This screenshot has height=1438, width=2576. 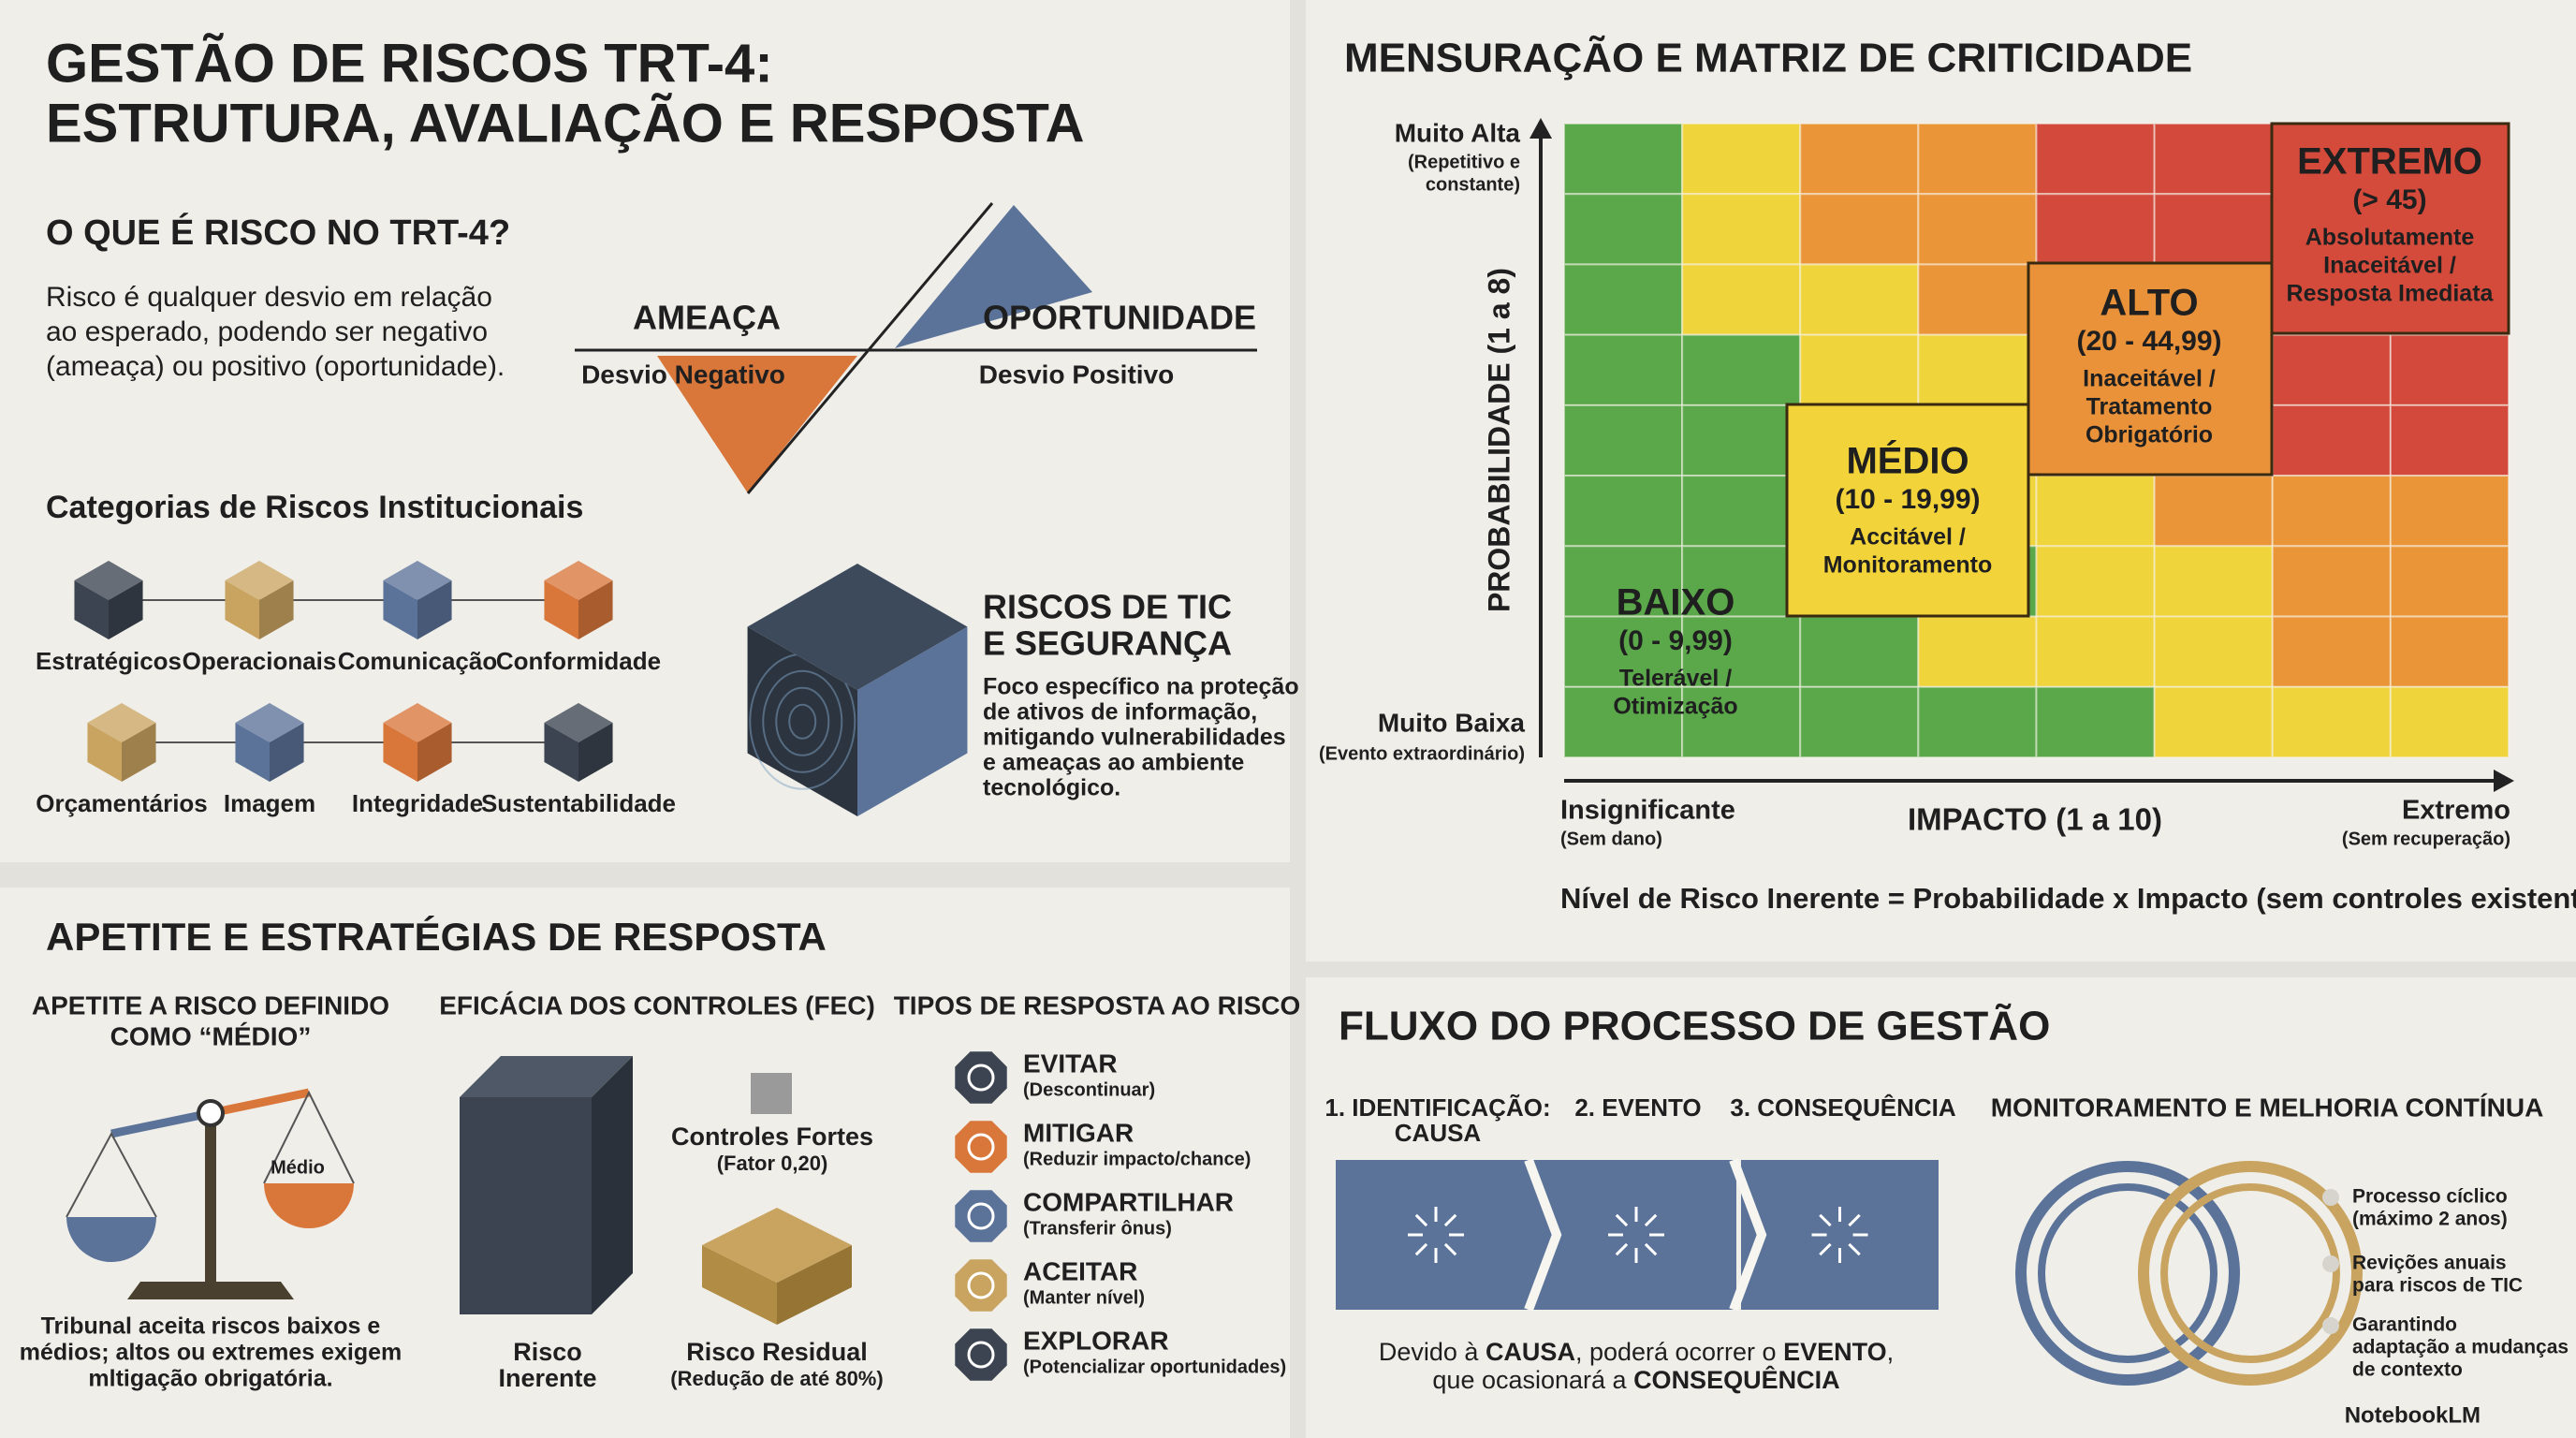 What do you see at coordinates (657, 1005) in the screenshot?
I see `label: EFICÁCIA DOS CONTROLES (FEC)` at bounding box center [657, 1005].